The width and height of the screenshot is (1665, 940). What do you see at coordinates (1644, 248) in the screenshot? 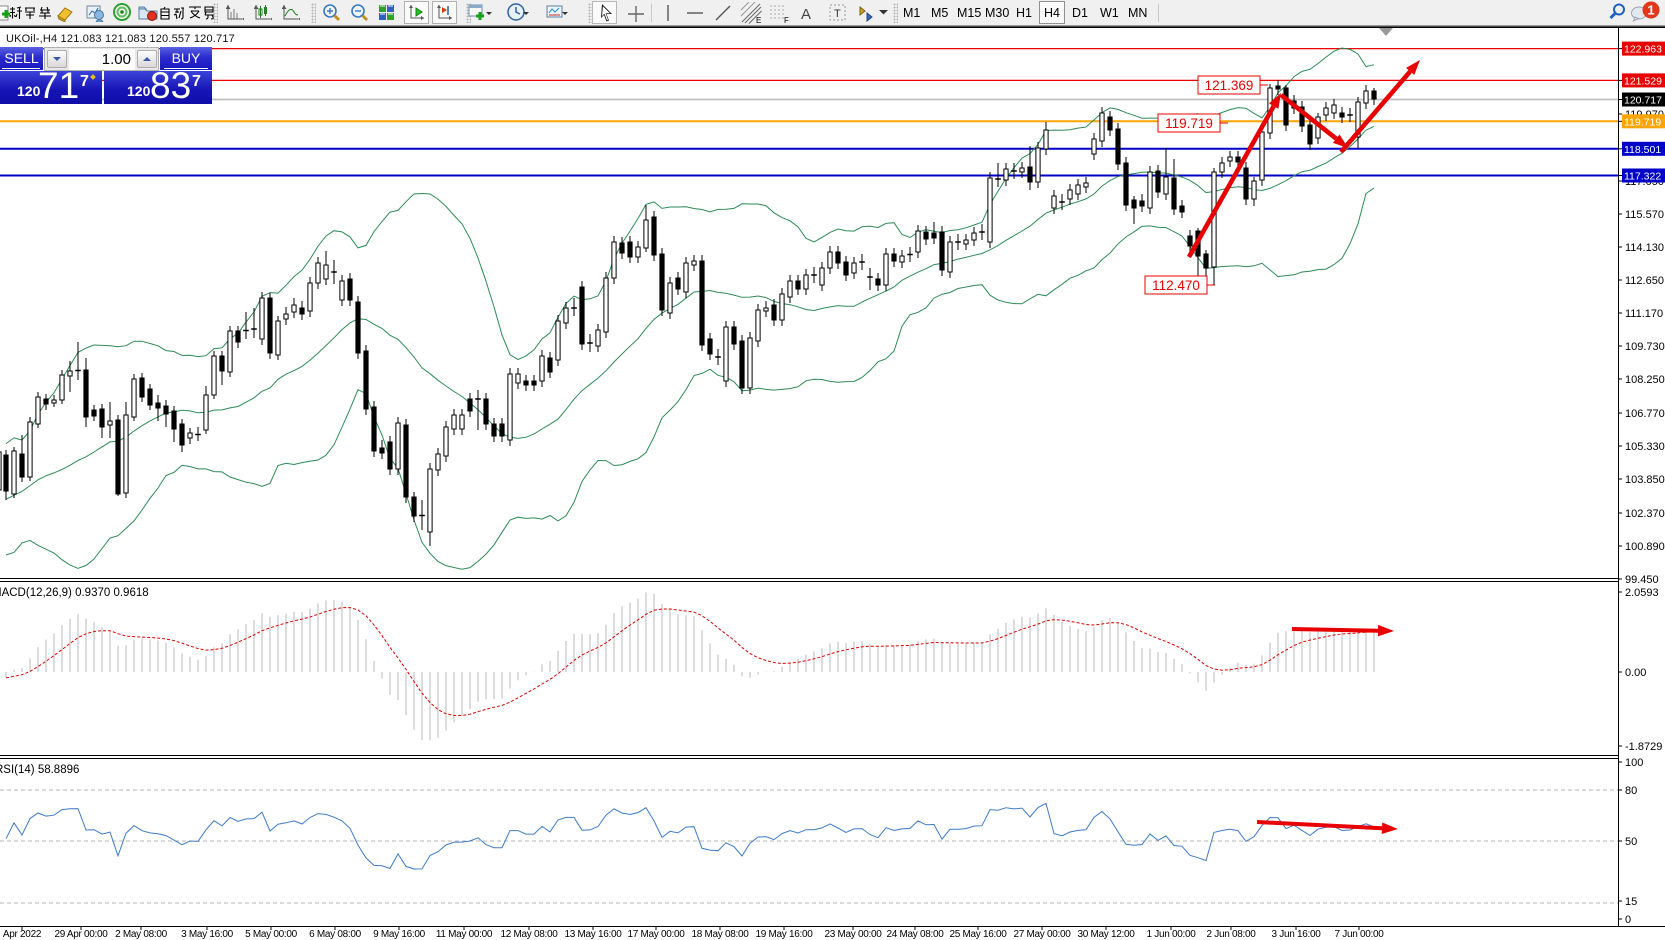
I see `svg-text: 114.130` at bounding box center [1644, 248].